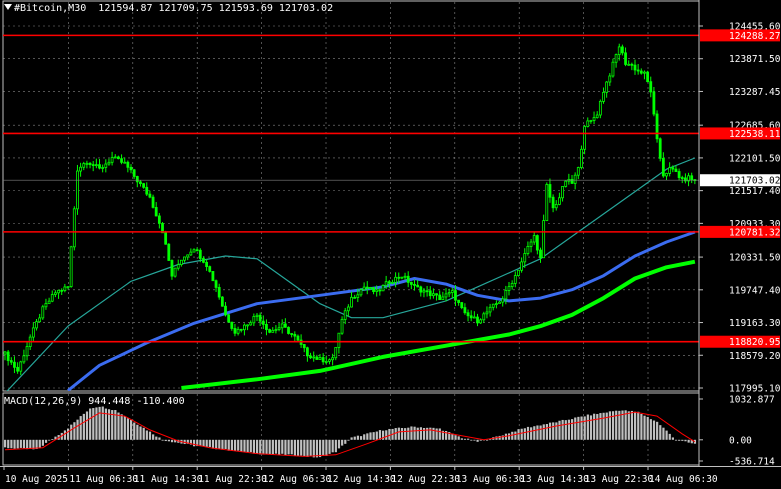 The image size is (781, 489). I want to click on price-level-label: 120781.32, so click(754, 232).